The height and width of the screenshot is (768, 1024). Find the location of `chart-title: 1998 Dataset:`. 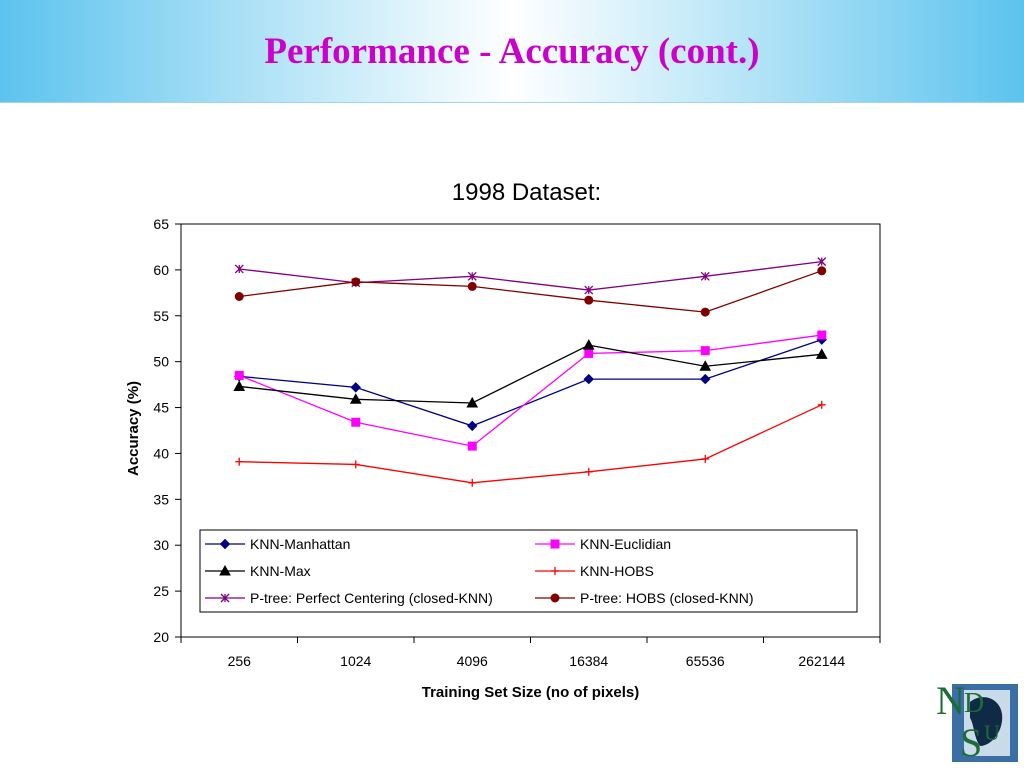

chart-title: 1998 Dataset: is located at coordinates (526, 192).